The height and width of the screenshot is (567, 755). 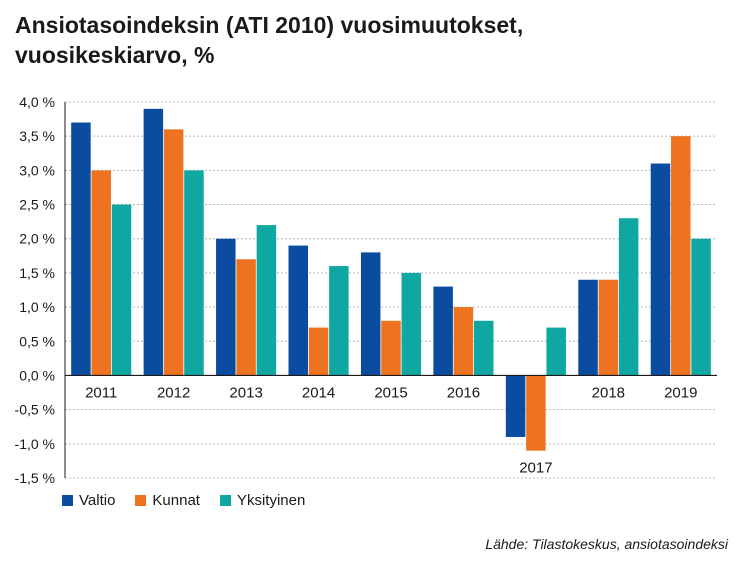 What do you see at coordinates (37, 307) in the screenshot?
I see `y-tick-label: 1,0 %` at bounding box center [37, 307].